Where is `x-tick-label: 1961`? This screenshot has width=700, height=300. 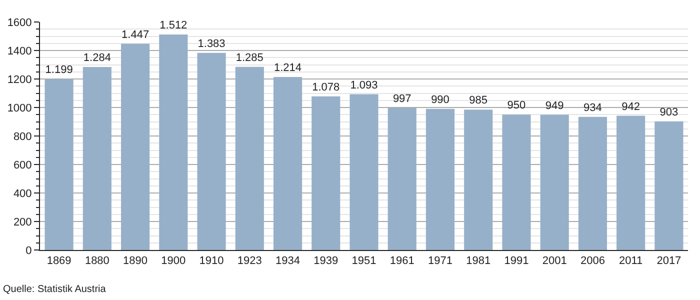 x-tick-label: 1961 is located at coordinates (402, 261).